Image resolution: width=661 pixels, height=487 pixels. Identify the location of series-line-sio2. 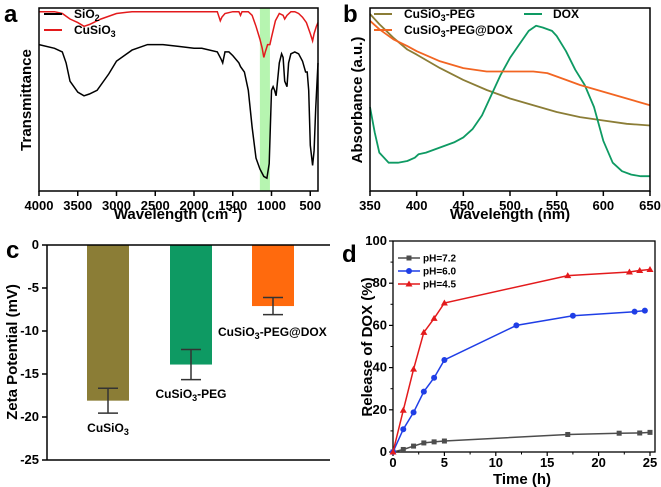
(178, 111).